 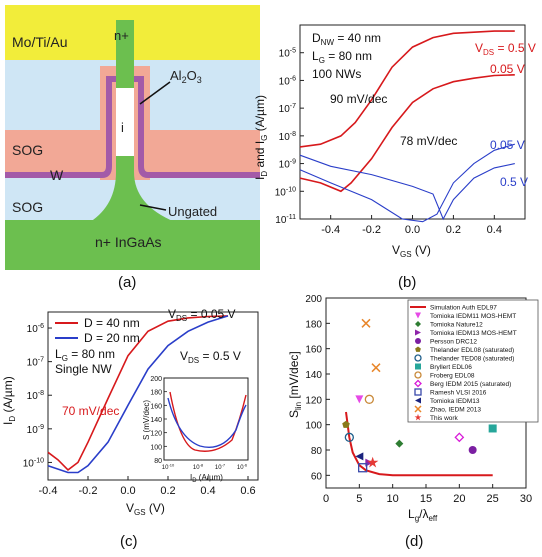 What do you see at coordinates (285, 220) in the screenshot?
I see `ytick-label-b-6: 10⁻¹¹` at bounding box center [285, 220].